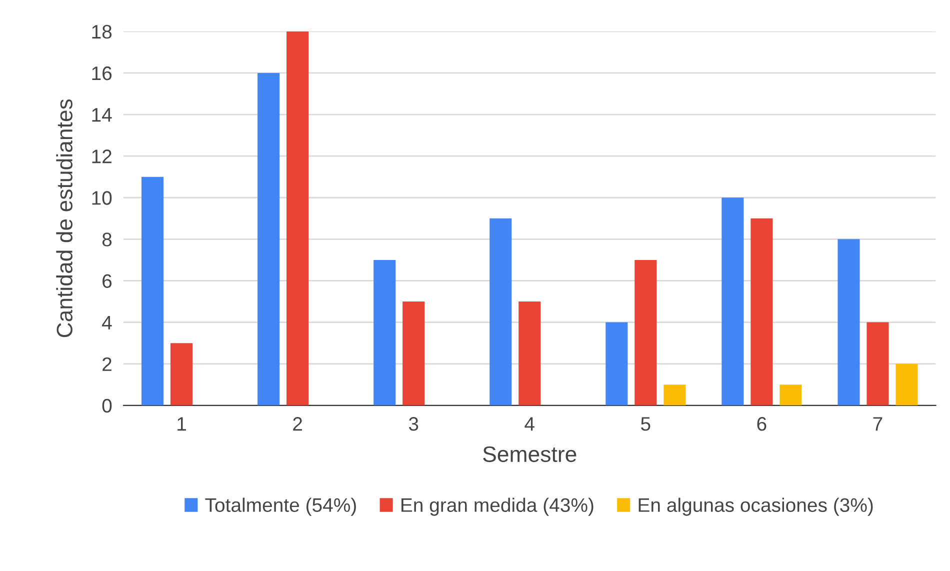  Describe the element at coordinates (102, 31) in the screenshot. I see `y-tick-label: 18` at that location.